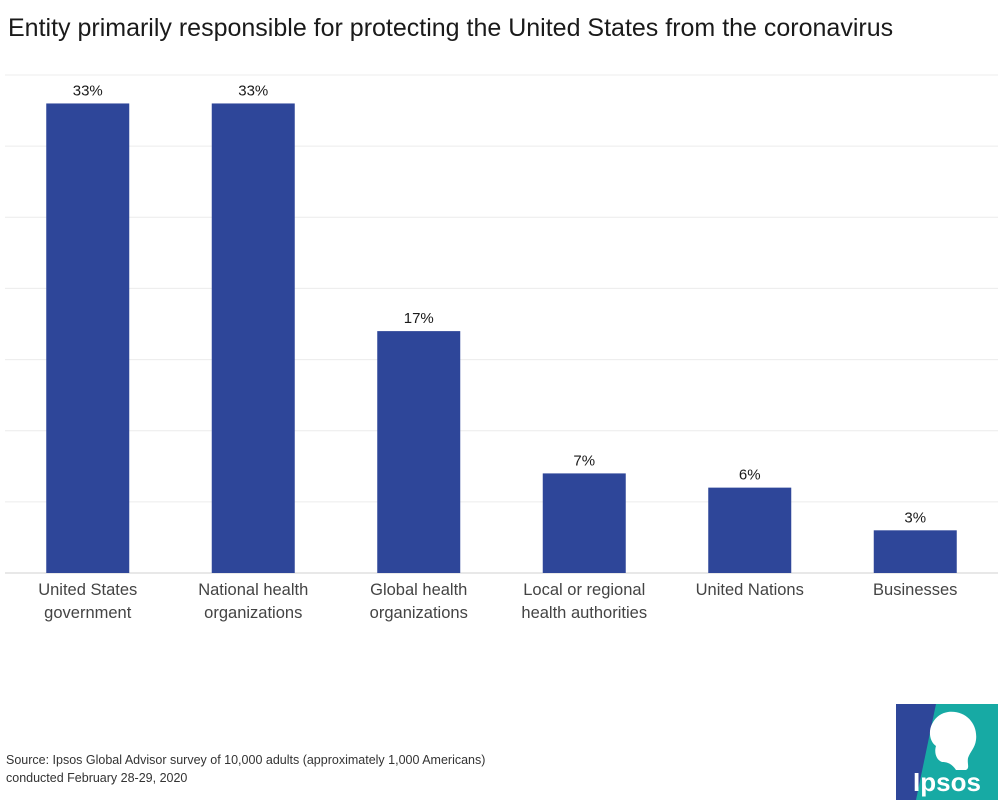 This screenshot has width=1000, height=800. I want to click on source-line-2: conducted February 28-29, 2020, so click(97, 778).